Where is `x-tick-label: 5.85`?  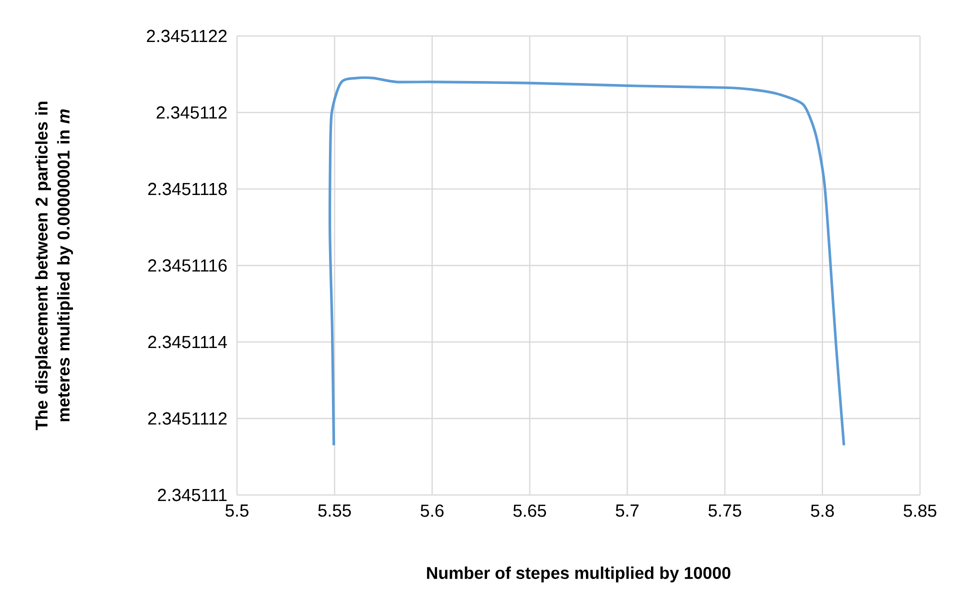 x-tick-label: 5.85 is located at coordinates (920, 510).